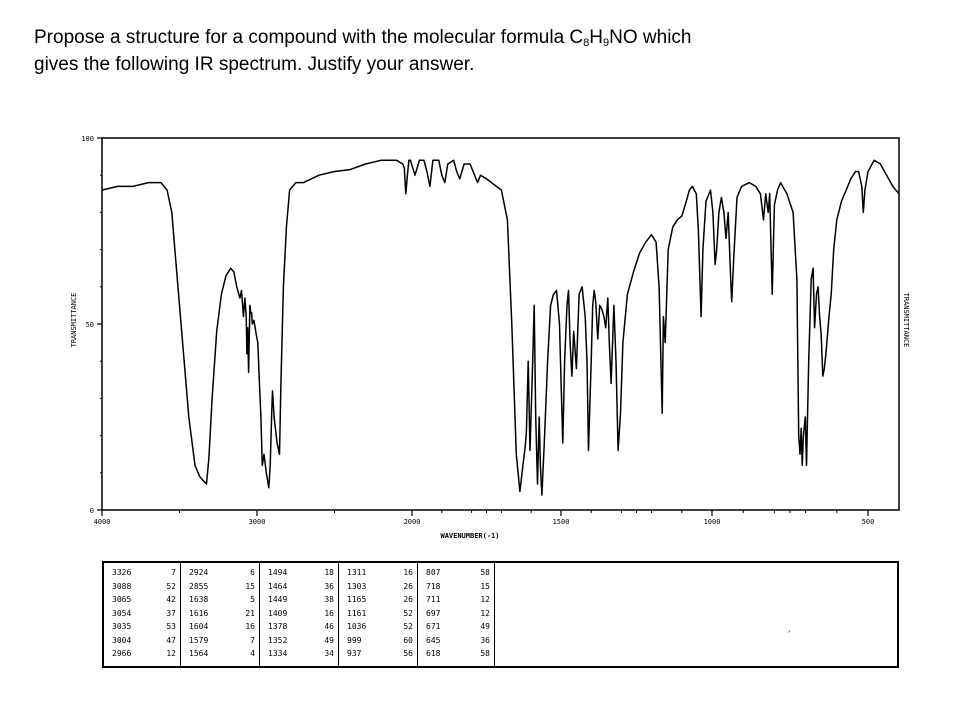 The height and width of the screenshot is (720, 960). I want to click on peak-table-column: 2924 6 2855 15 1638 5 1616 21 1604 16 1579 7 1564 4, so click(220, 614).